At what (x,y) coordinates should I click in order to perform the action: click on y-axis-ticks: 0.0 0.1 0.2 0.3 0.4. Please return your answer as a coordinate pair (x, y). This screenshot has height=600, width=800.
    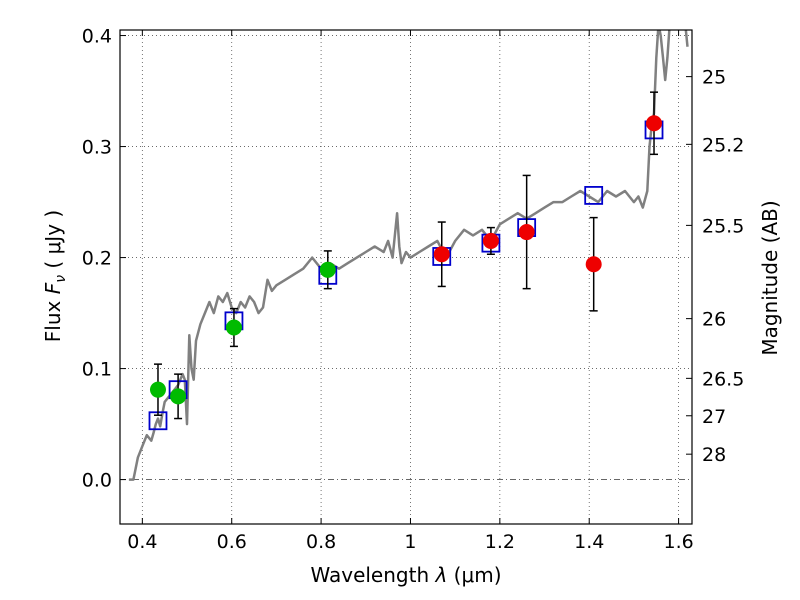
    Looking at the image, I should click on (104, 259).